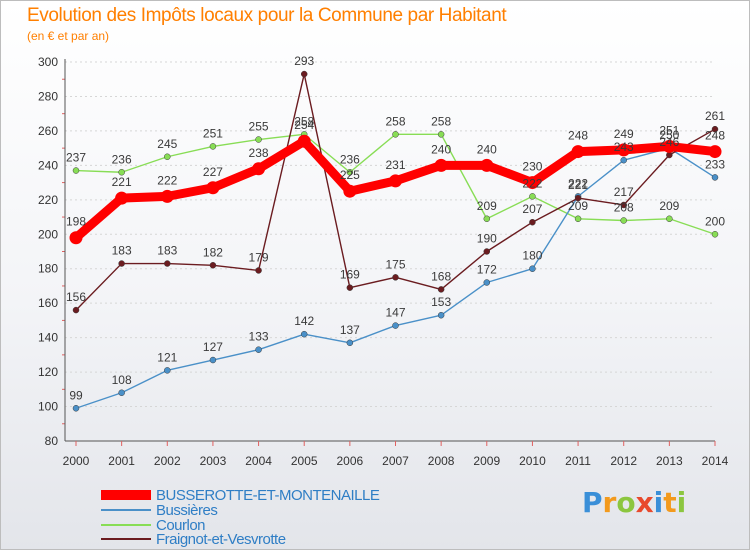  Describe the element at coordinates (221, 539) in the screenshot. I see `legend-label-fraignot: Fraignot-et-Vesvrotte` at that location.